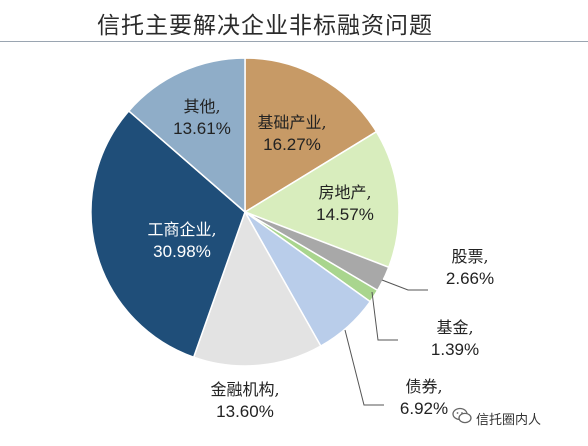 The height and width of the screenshot is (446, 588). What do you see at coordinates (509, 420) in the screenshot?
I see `watermark-text: 信托圈内人` at bounding box center [509, 420].